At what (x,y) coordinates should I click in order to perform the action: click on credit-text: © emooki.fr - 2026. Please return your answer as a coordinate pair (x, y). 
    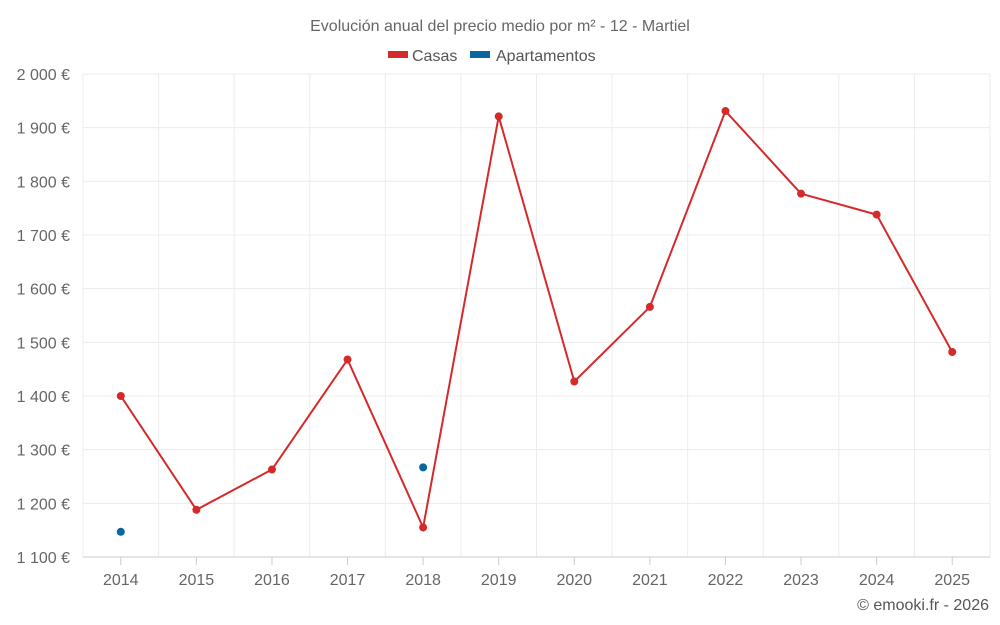
    Looking at the image, I should click on (923, 605).